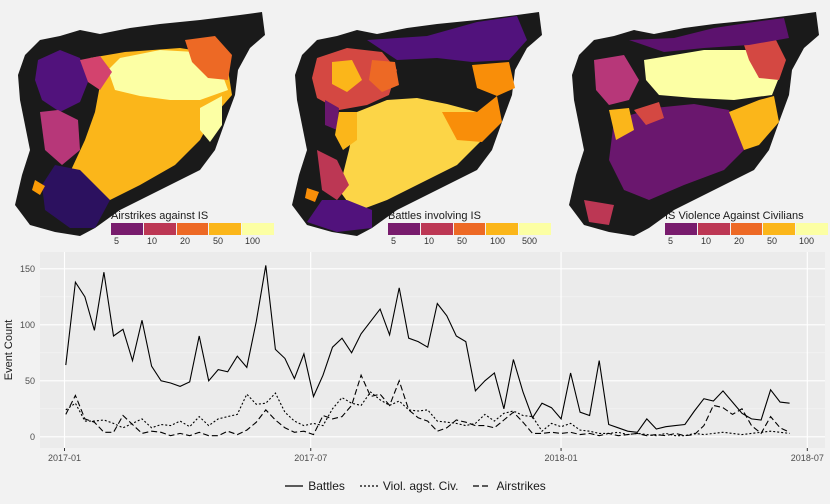 The width and height of the screenshot is (830, 504). I want to click on series-line-airstrikes, so click(427, 405).